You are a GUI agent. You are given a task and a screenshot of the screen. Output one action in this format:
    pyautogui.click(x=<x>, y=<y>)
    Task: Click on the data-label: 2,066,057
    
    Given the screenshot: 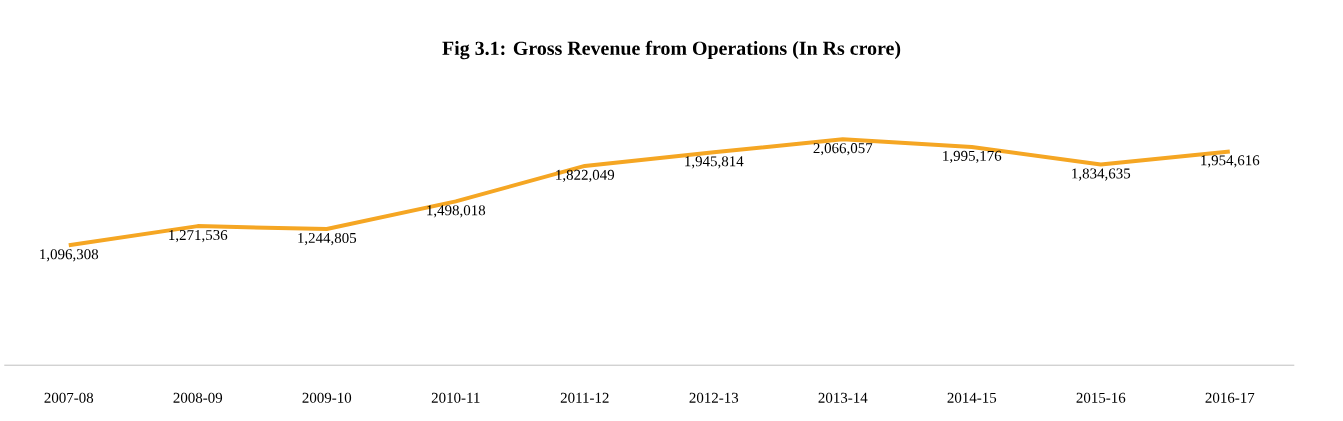 What is the action you would take?
    pyautogui.click(x=843, y=149)
    